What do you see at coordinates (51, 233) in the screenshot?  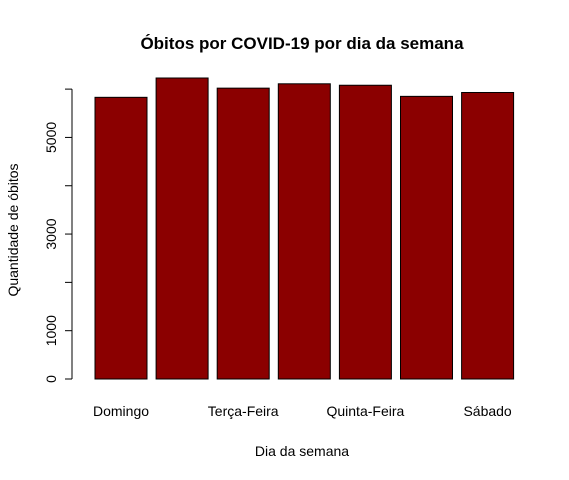 I see `y-tick-label: 3000` at bounding box center [51, 233].